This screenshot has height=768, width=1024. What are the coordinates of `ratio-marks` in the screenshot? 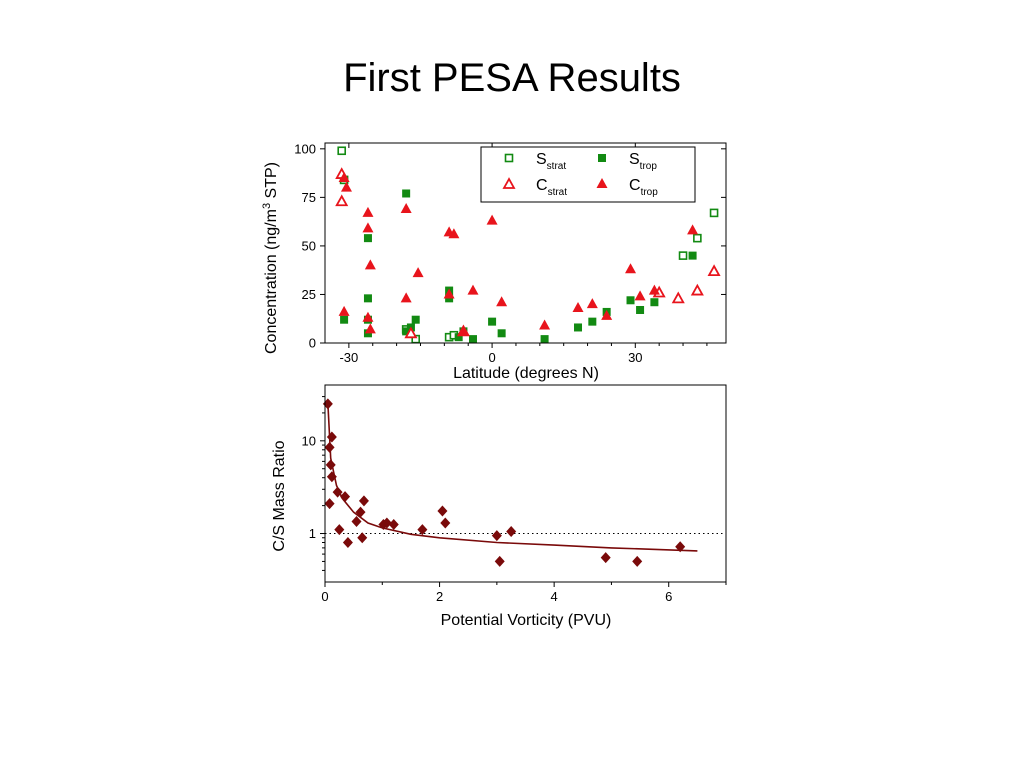 It's located at (524, 482).